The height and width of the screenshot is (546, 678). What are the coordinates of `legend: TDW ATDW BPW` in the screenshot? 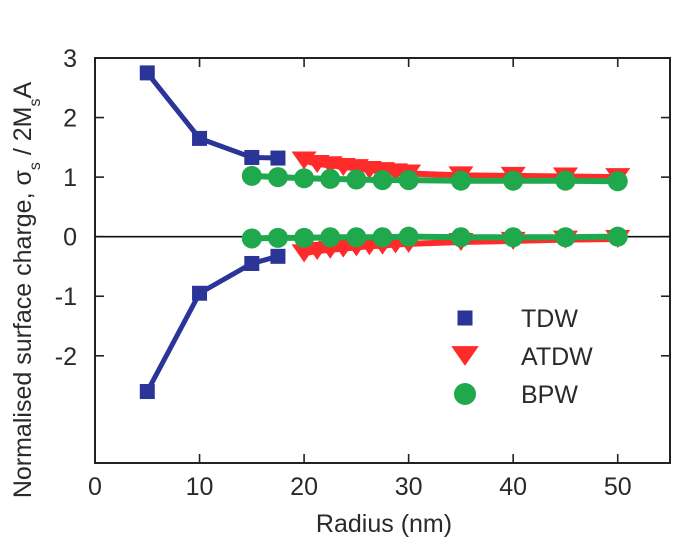 It's located at (522, 357).